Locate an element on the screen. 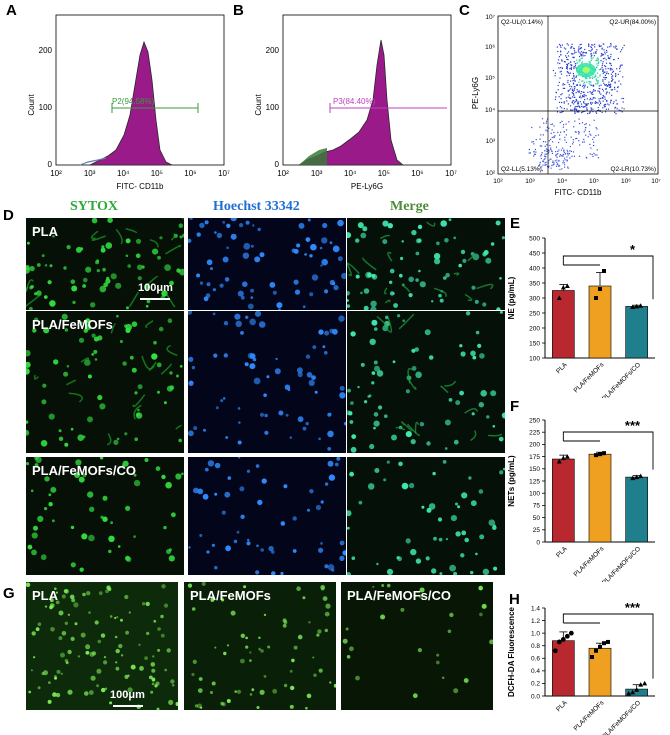 Image resolution: width=670 pixels, height=735 pixels. histogram-b-xtick: 10⁵ is located at coordinates (384, 173).